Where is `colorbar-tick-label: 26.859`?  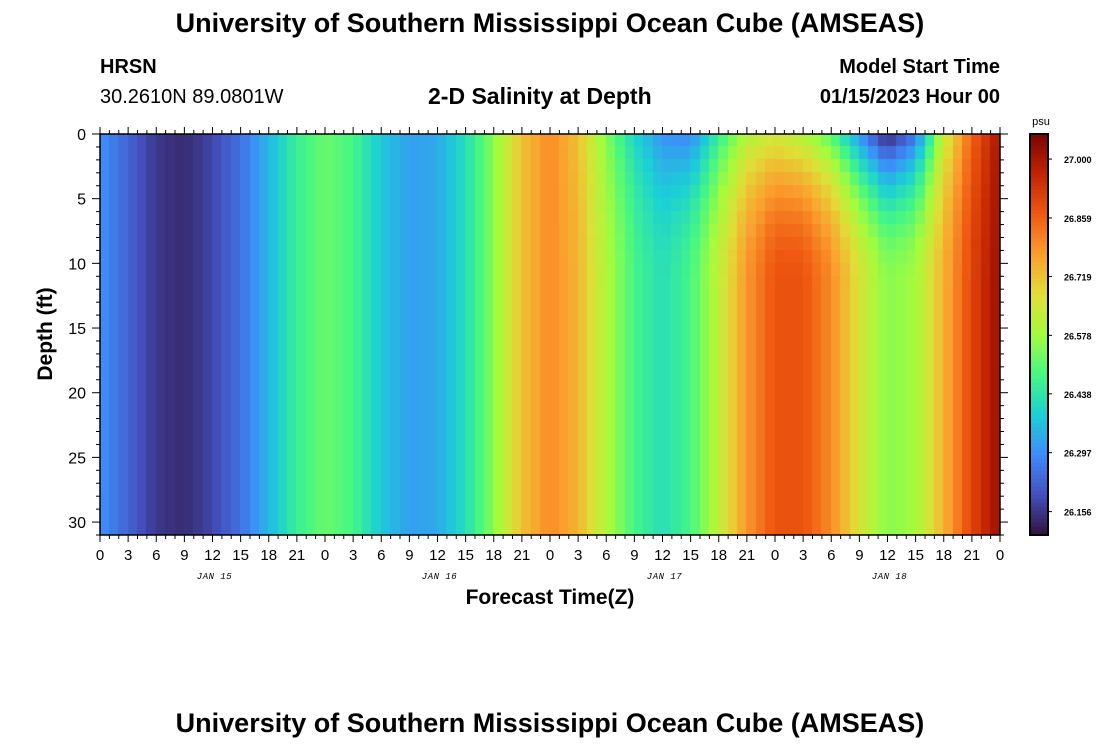
colorbar-tick-label: 26.859 is located at coordinates (1078, 219).